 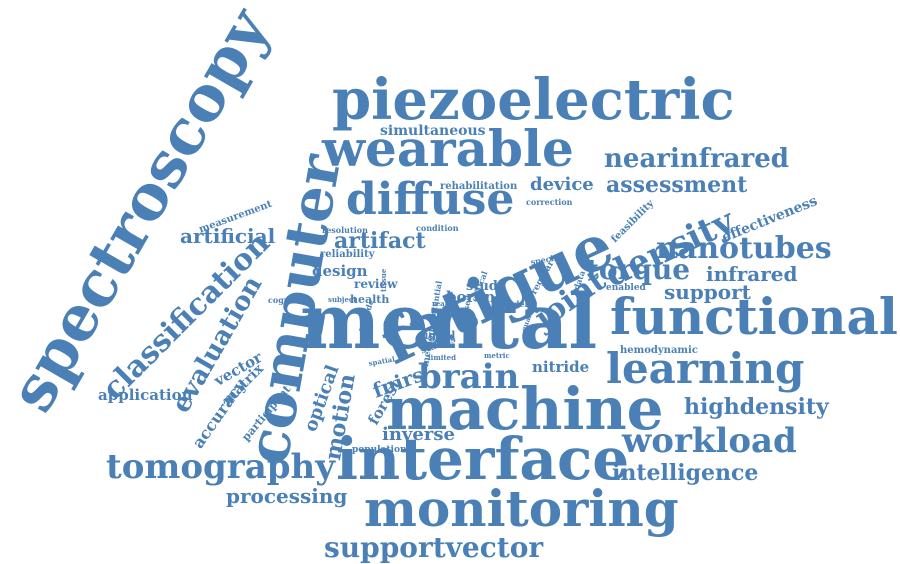 I want to click on word: resolution, so click(x=345, y=230).